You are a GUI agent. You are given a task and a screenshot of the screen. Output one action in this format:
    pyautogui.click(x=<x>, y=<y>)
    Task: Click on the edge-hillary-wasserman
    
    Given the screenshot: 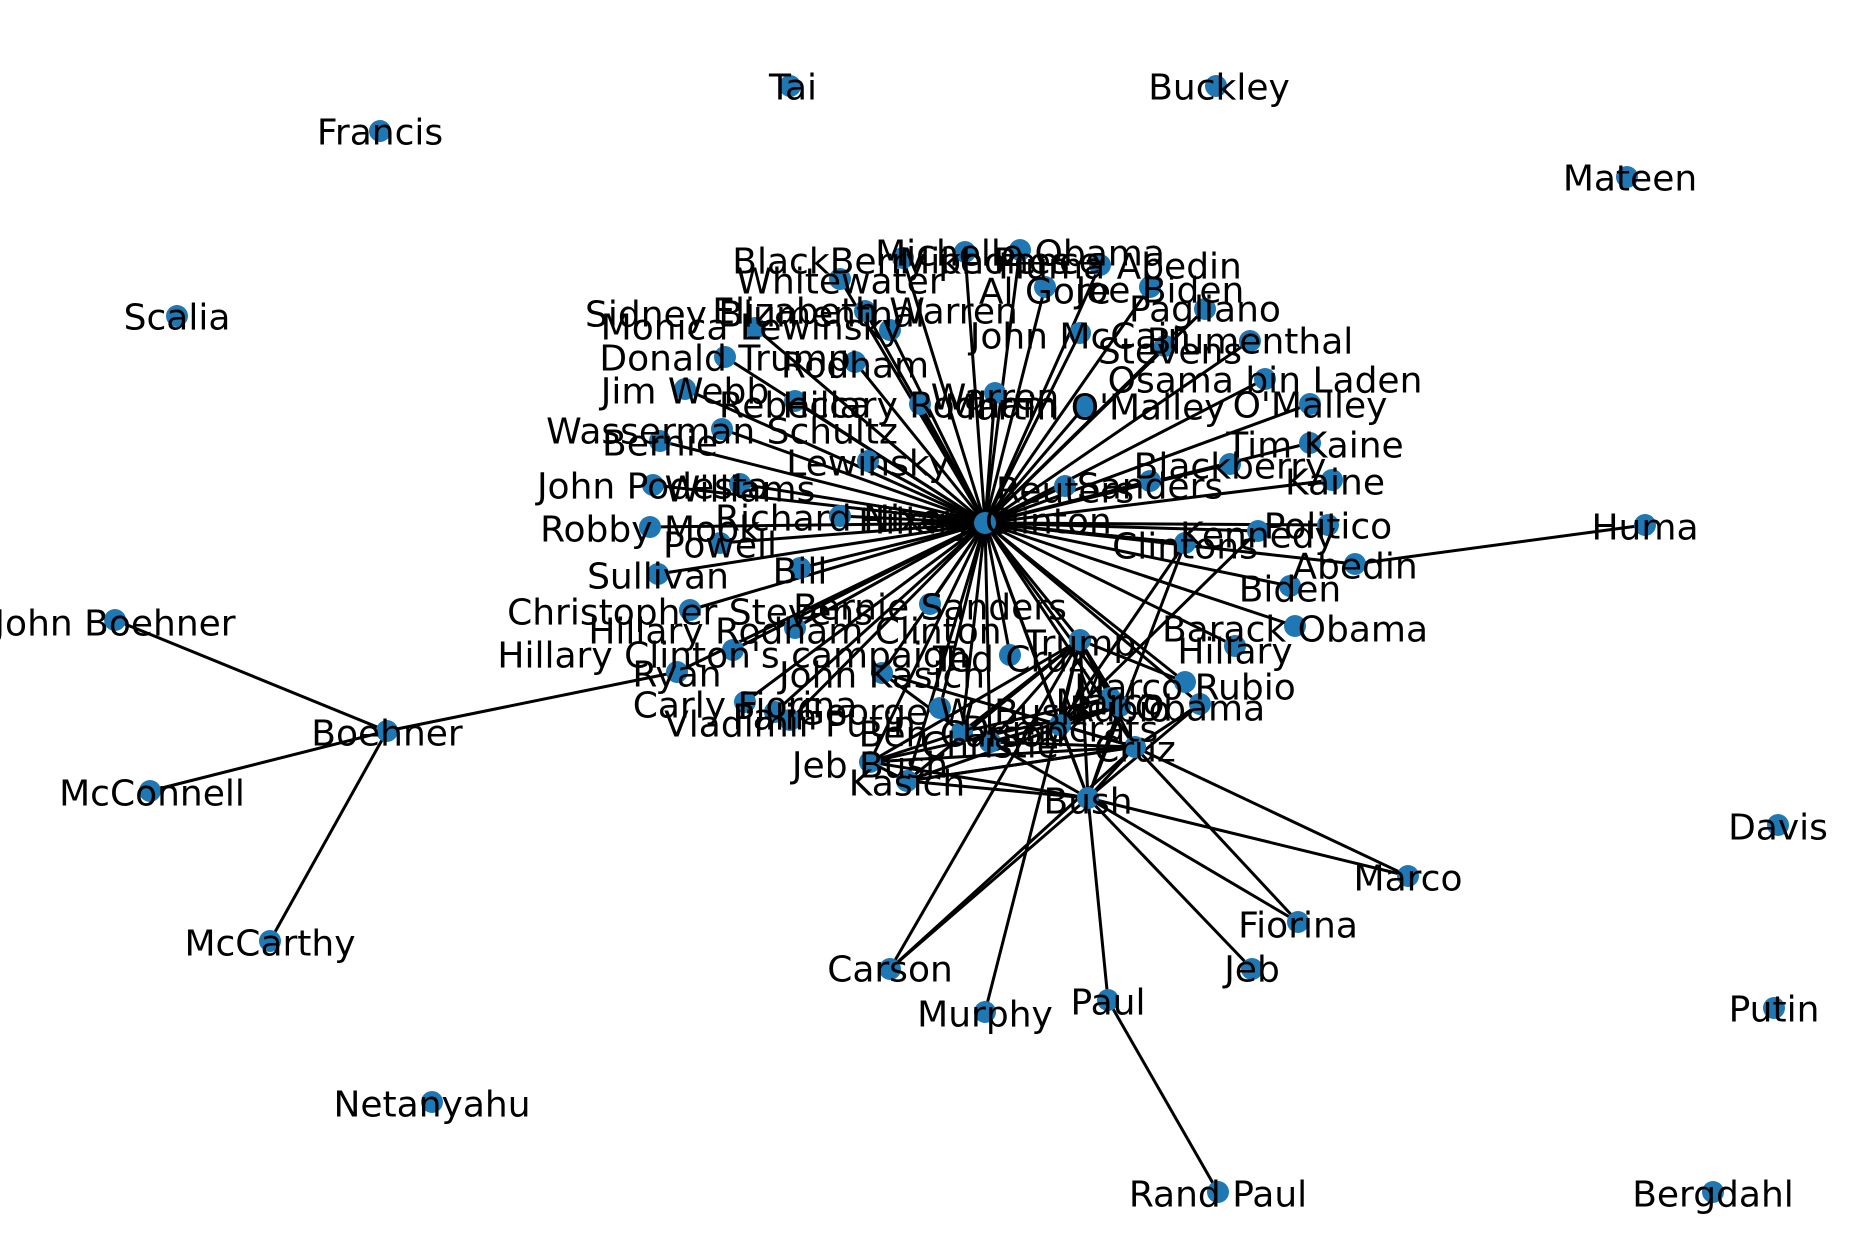 What is the action you would take?
    pyautogui.click(x=853, y=476)
    